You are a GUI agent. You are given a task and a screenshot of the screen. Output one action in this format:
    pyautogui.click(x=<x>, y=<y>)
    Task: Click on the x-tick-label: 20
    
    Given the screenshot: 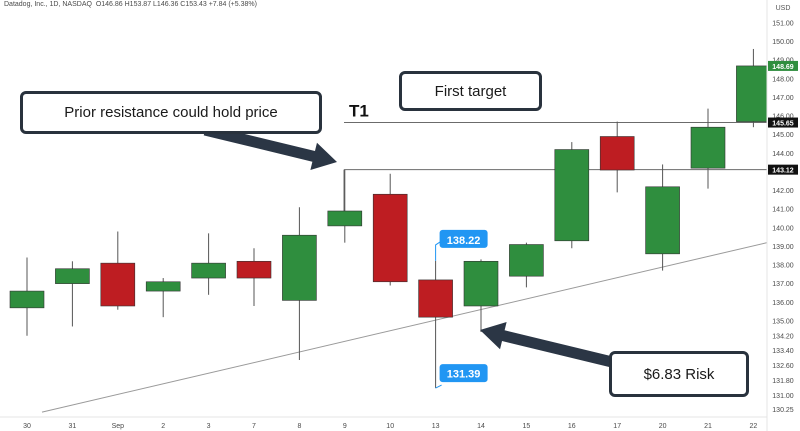 What is the action you would take?
    pyautogui.click(x=663, y=426)
    